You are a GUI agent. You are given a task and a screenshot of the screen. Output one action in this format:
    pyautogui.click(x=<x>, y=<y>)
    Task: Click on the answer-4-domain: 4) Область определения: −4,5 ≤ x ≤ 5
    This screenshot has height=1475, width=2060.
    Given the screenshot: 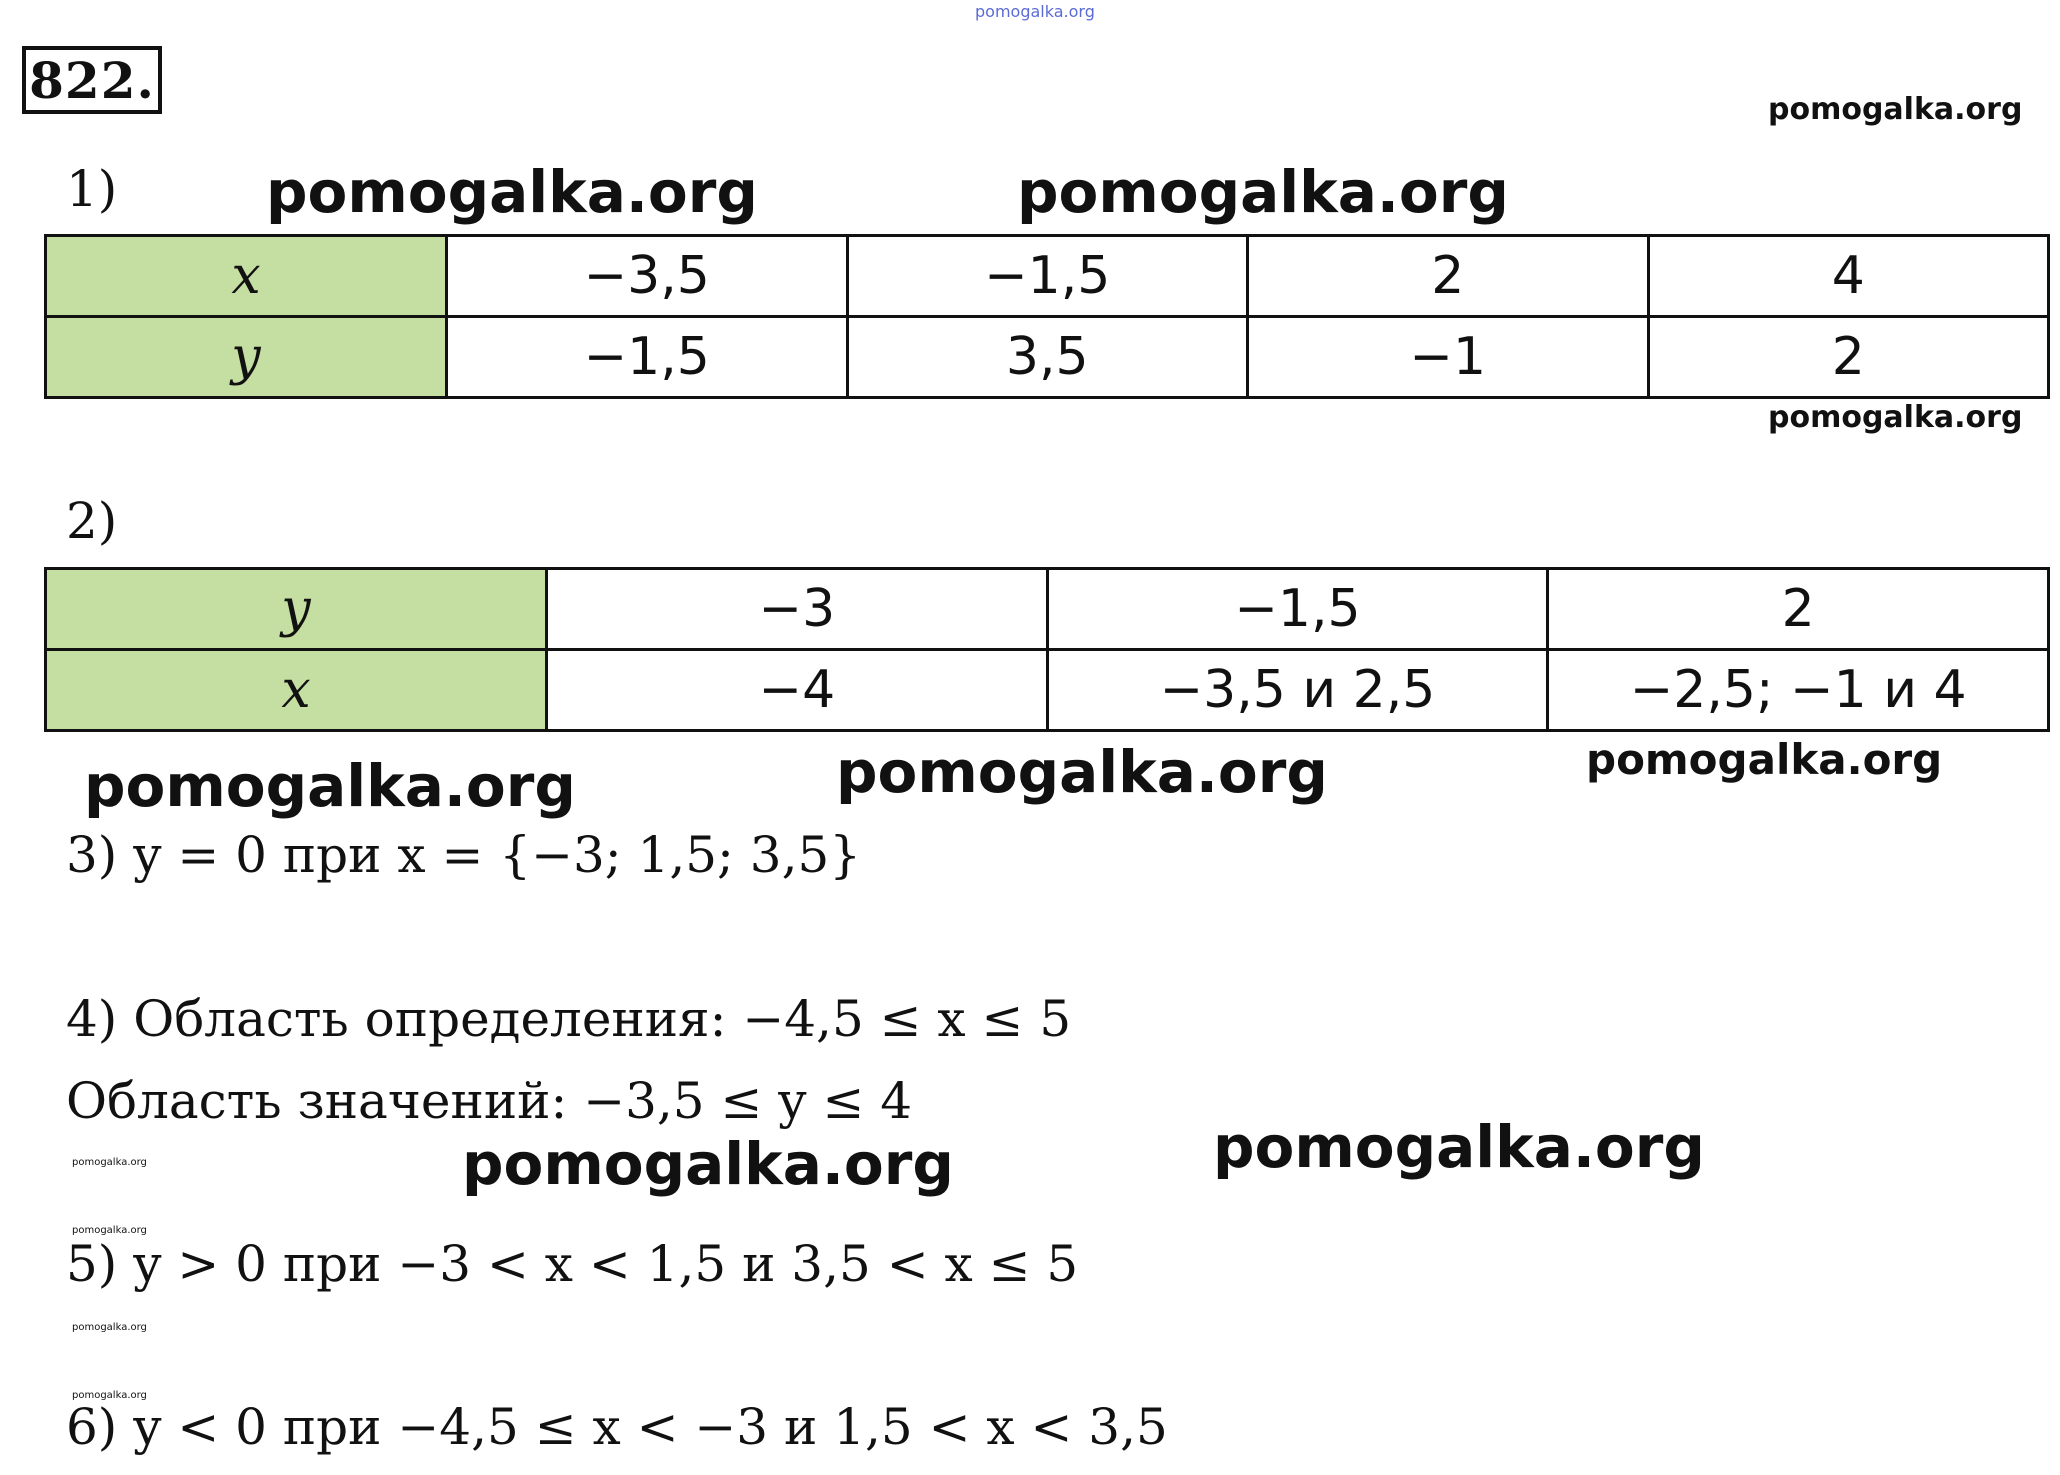 What is the action you would take?
    pyautogui.click(x=569, y=1019)
    